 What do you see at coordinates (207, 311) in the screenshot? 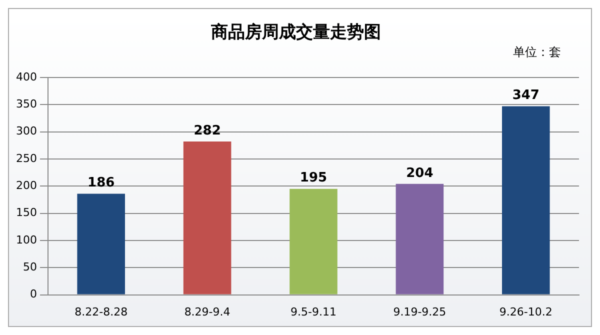
I see `x-tick-label: 8.29-9.4` at bounding box center [207, 311].